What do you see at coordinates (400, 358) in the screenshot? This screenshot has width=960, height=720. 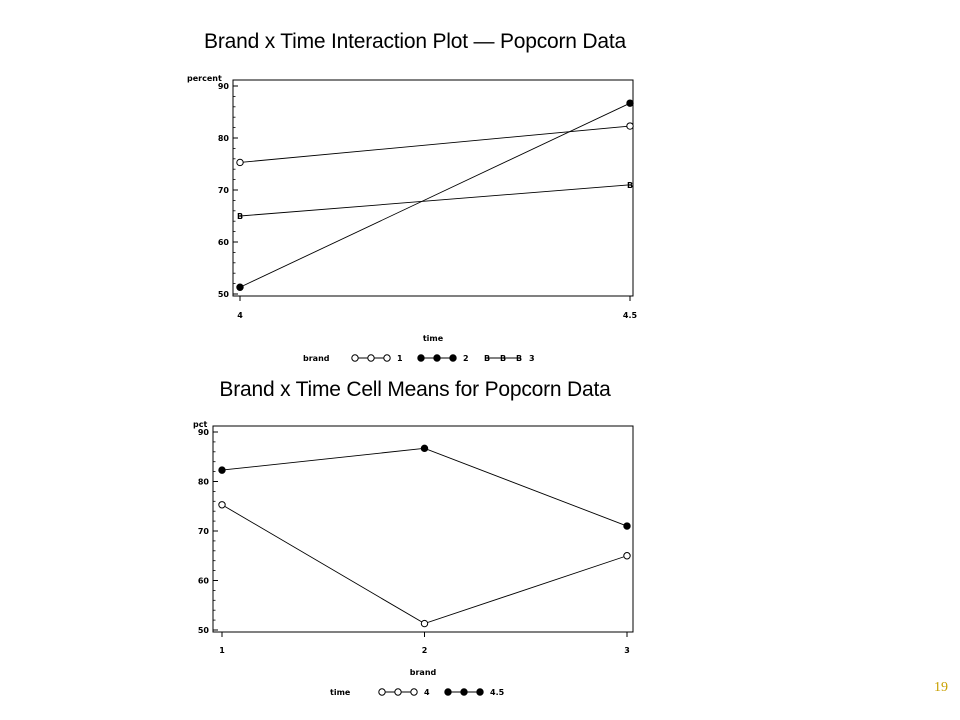 I see `legend-label-1: 1` at bounding box center [400, 358].